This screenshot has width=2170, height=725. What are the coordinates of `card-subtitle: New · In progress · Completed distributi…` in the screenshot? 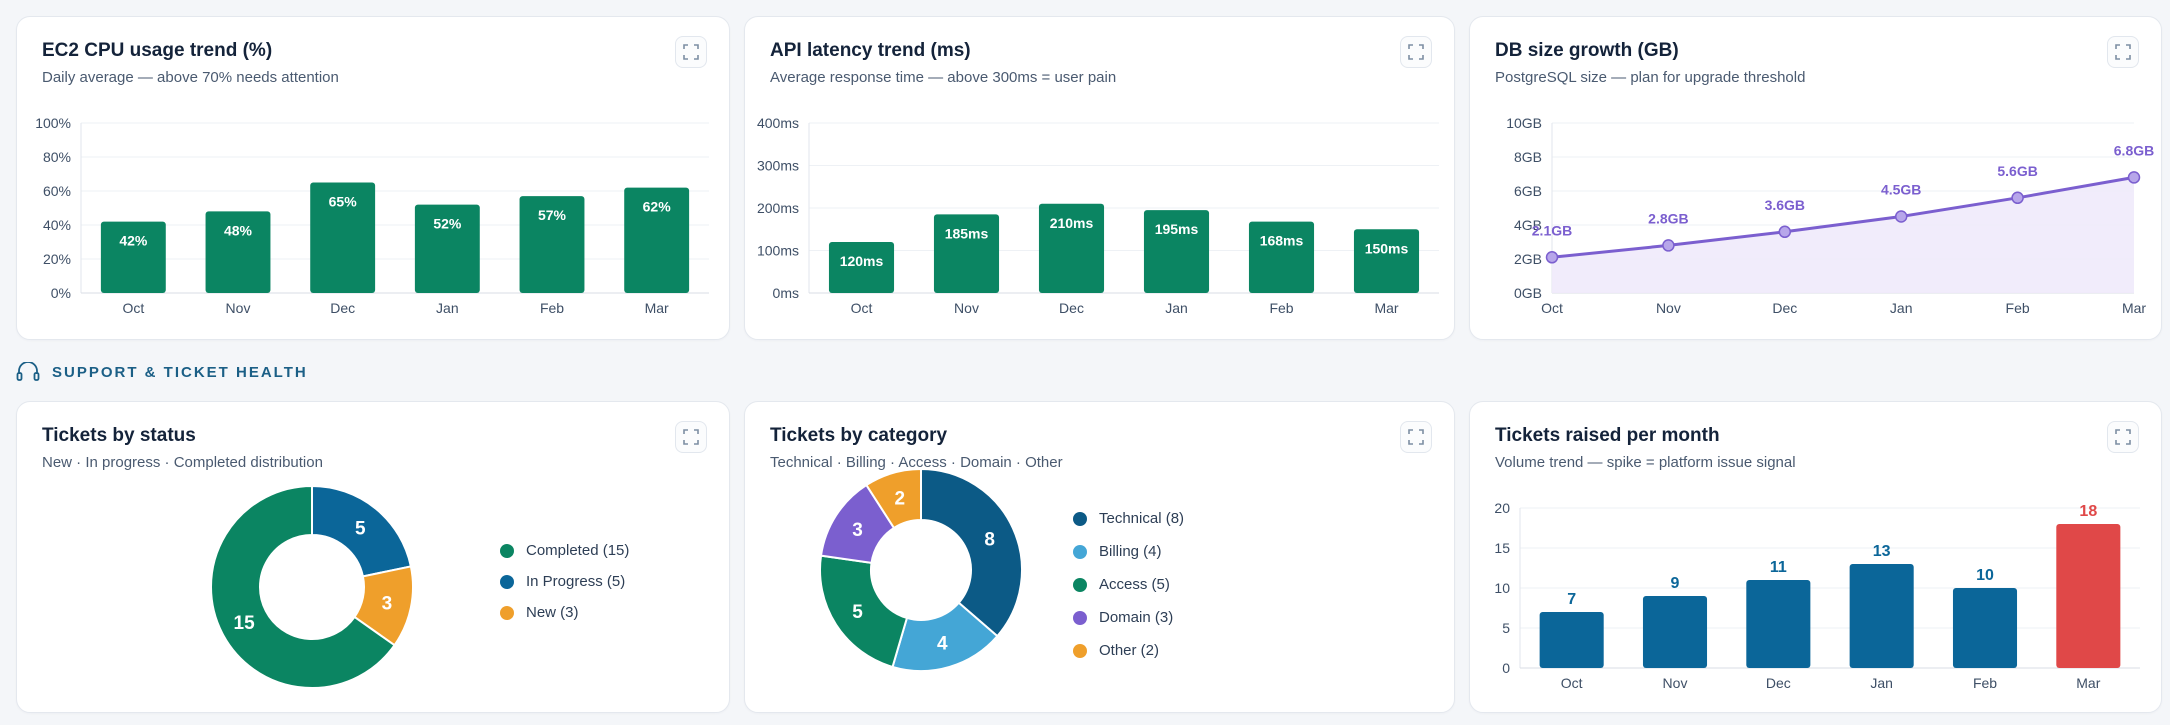 It's located at (182, 462).